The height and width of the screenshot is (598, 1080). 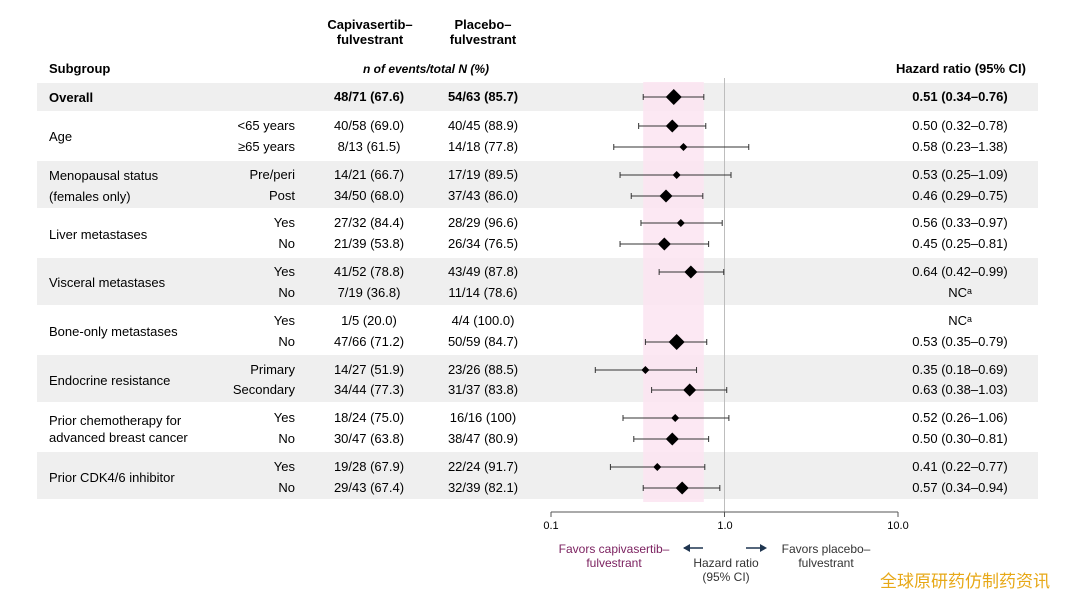 What do you see at coordinates (369, 32) in the screenshot?
I see `capi-header: Capivasertib– fulvestrant` at bounding box center [369, 32].